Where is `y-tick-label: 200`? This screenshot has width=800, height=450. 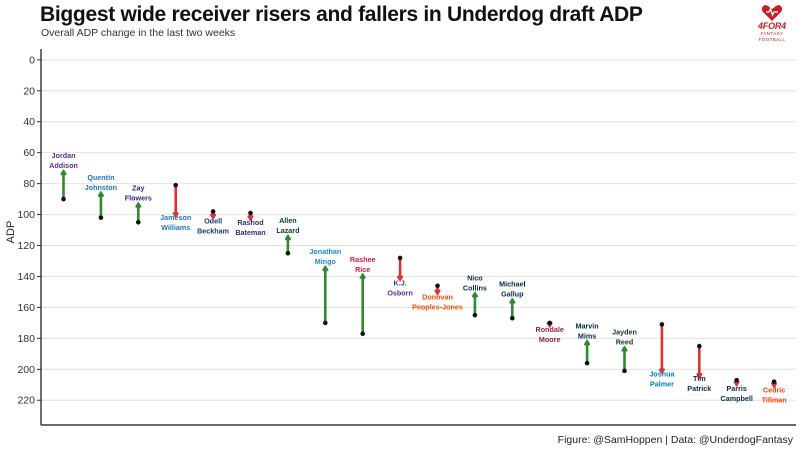 y-tick-label: 200 is located at coordinates (26, 370).